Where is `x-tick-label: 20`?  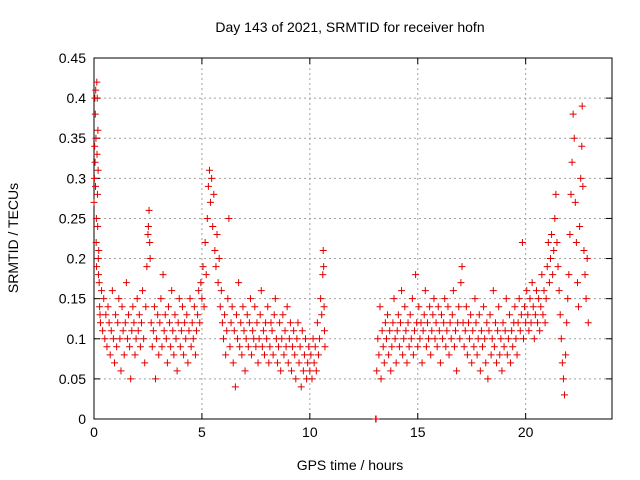
x-tick-label: 20 is located at coordinates (526, 432).